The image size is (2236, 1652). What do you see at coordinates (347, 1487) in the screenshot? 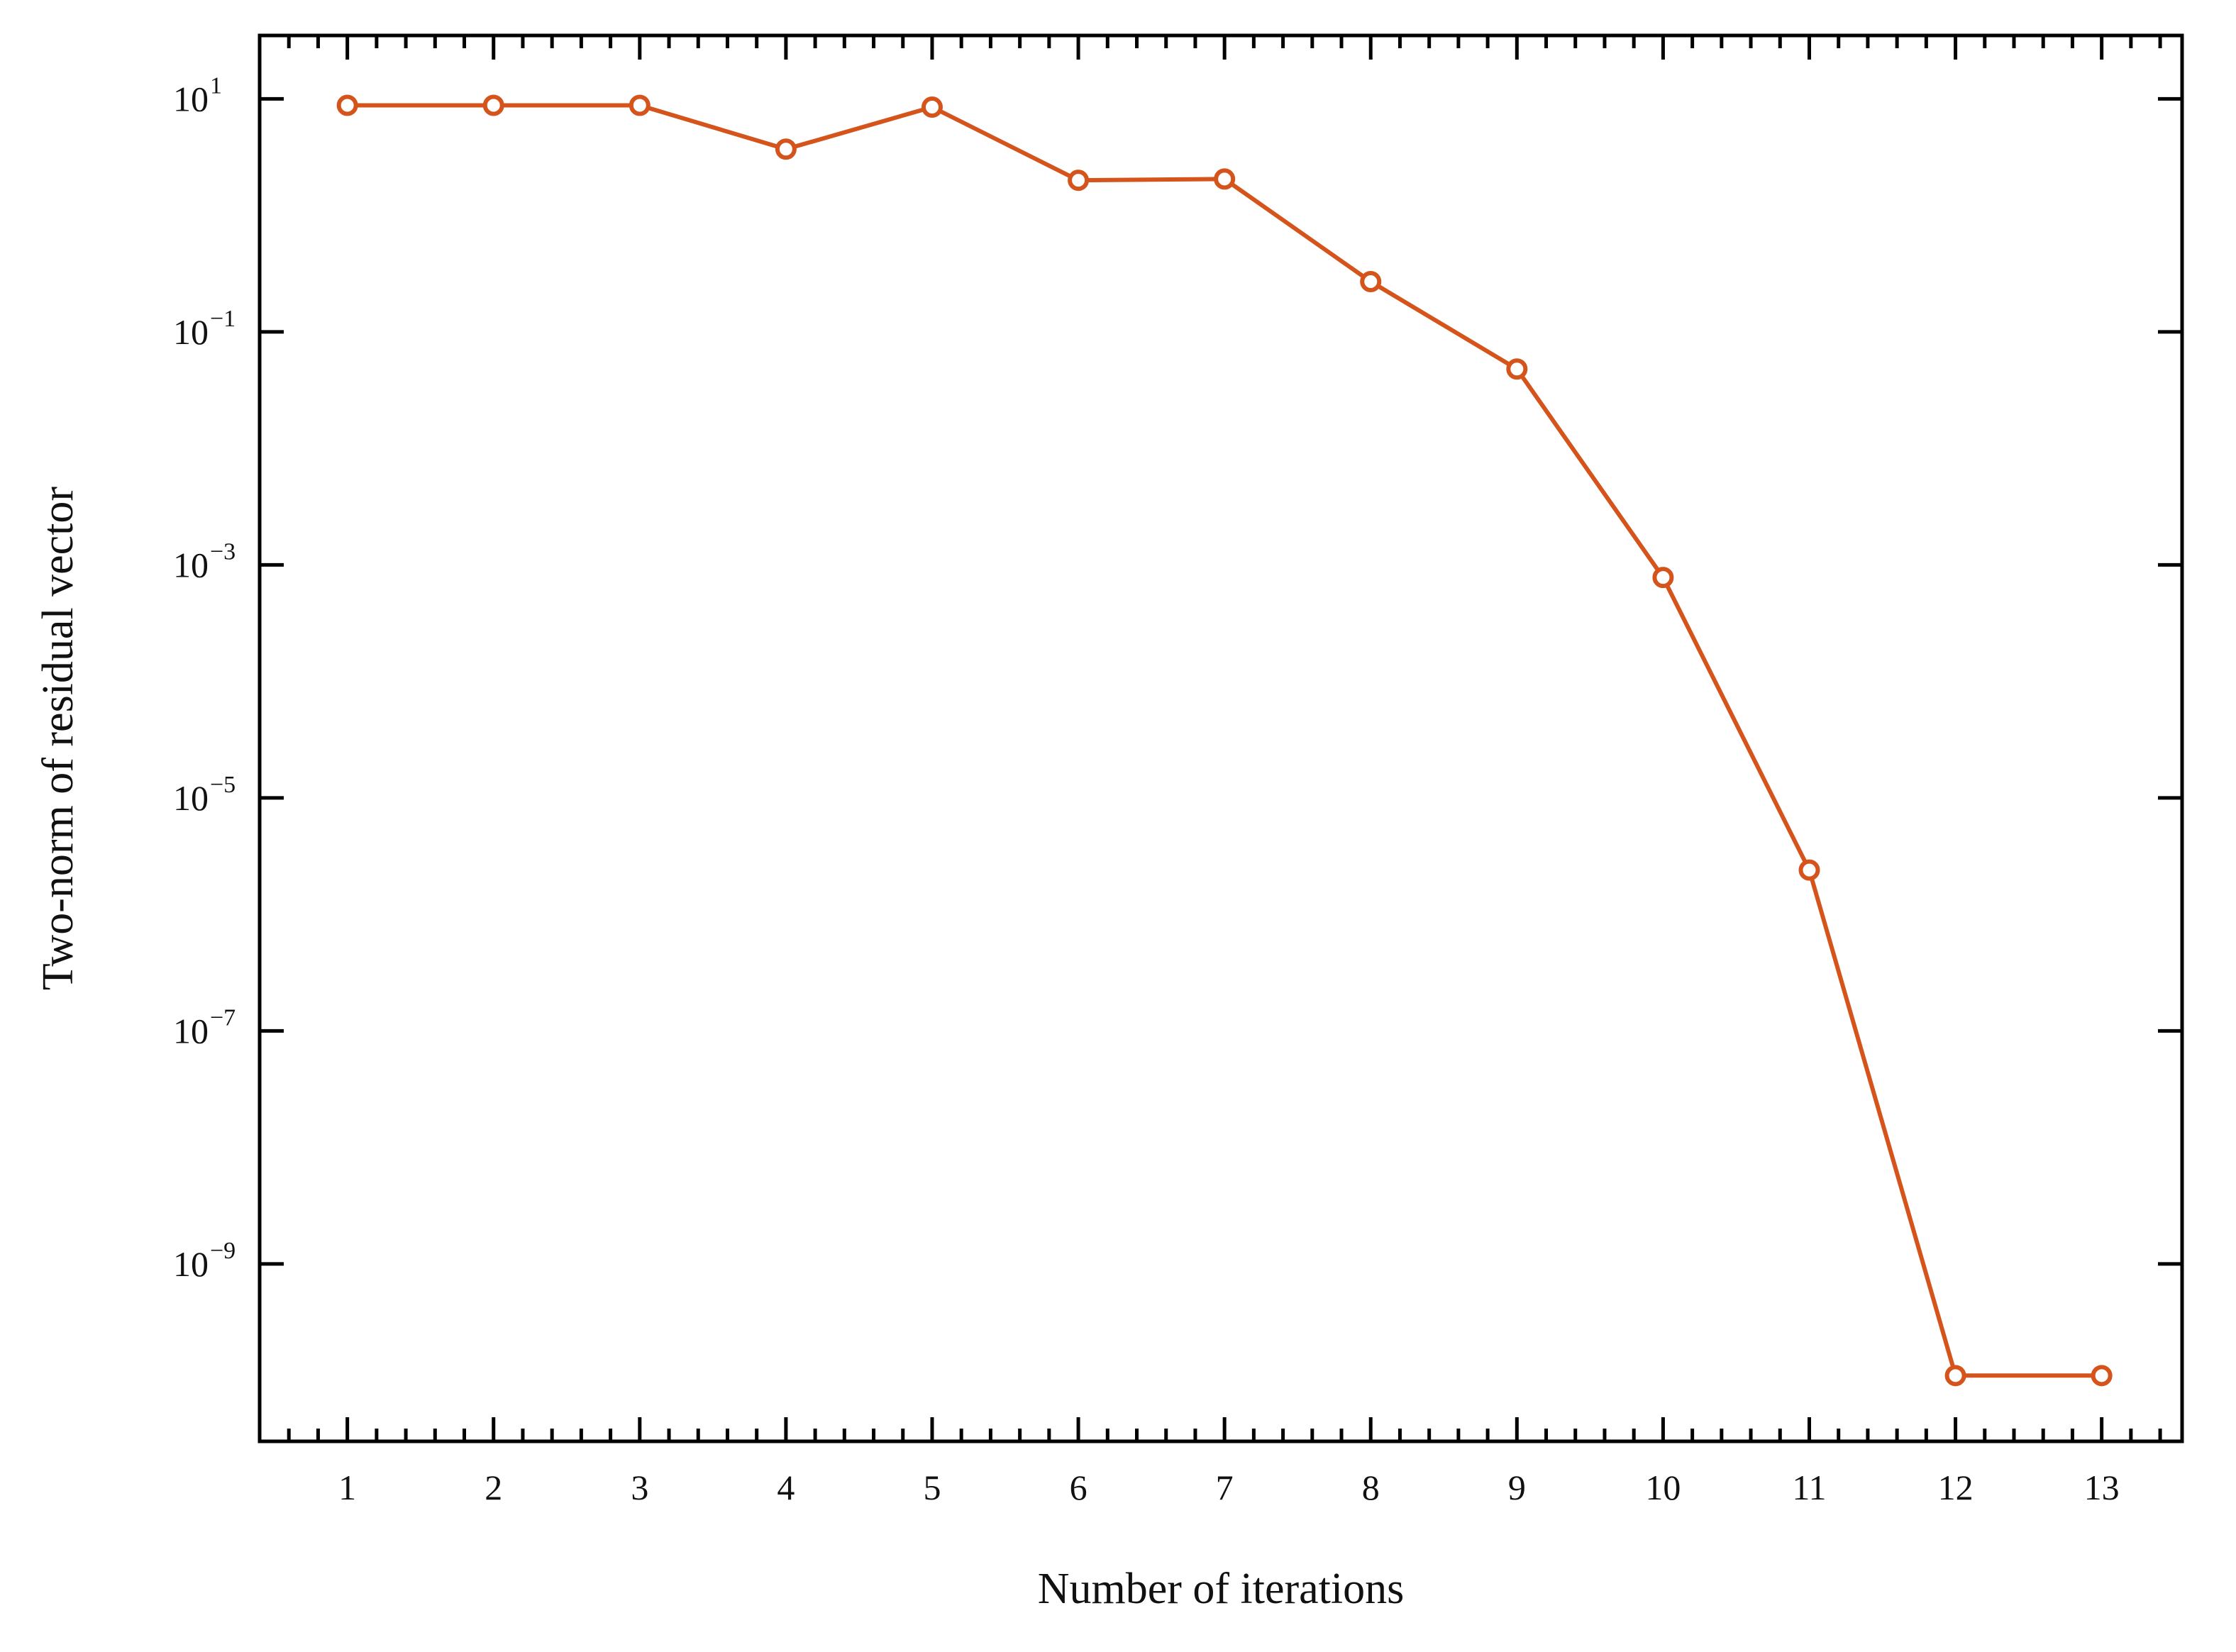
I see `x-tick-label: 1` at bounding box center [347, 1487].